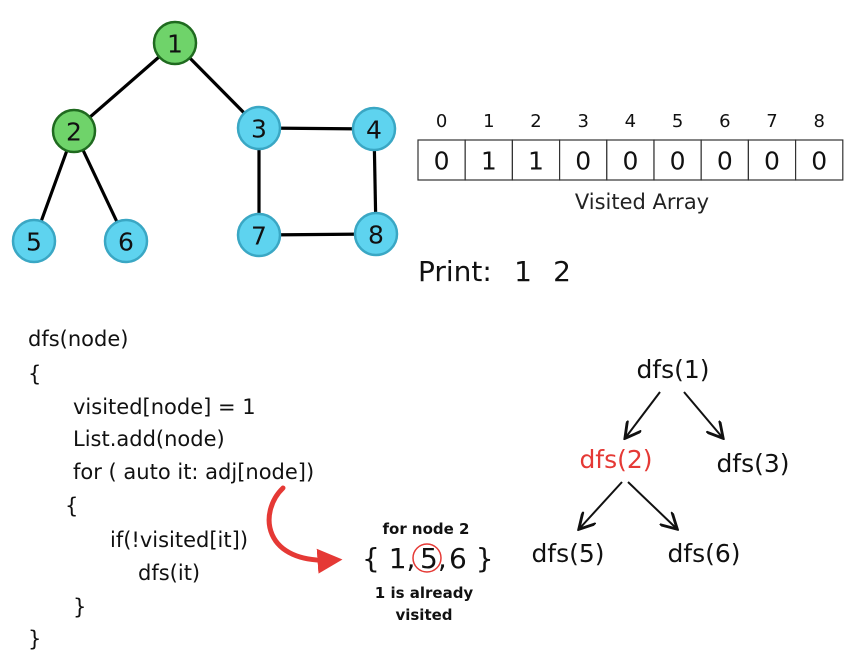 The width and height of the screenshot is (857, 666). I want to click on graph-node-2: 2, so click(74, 131).